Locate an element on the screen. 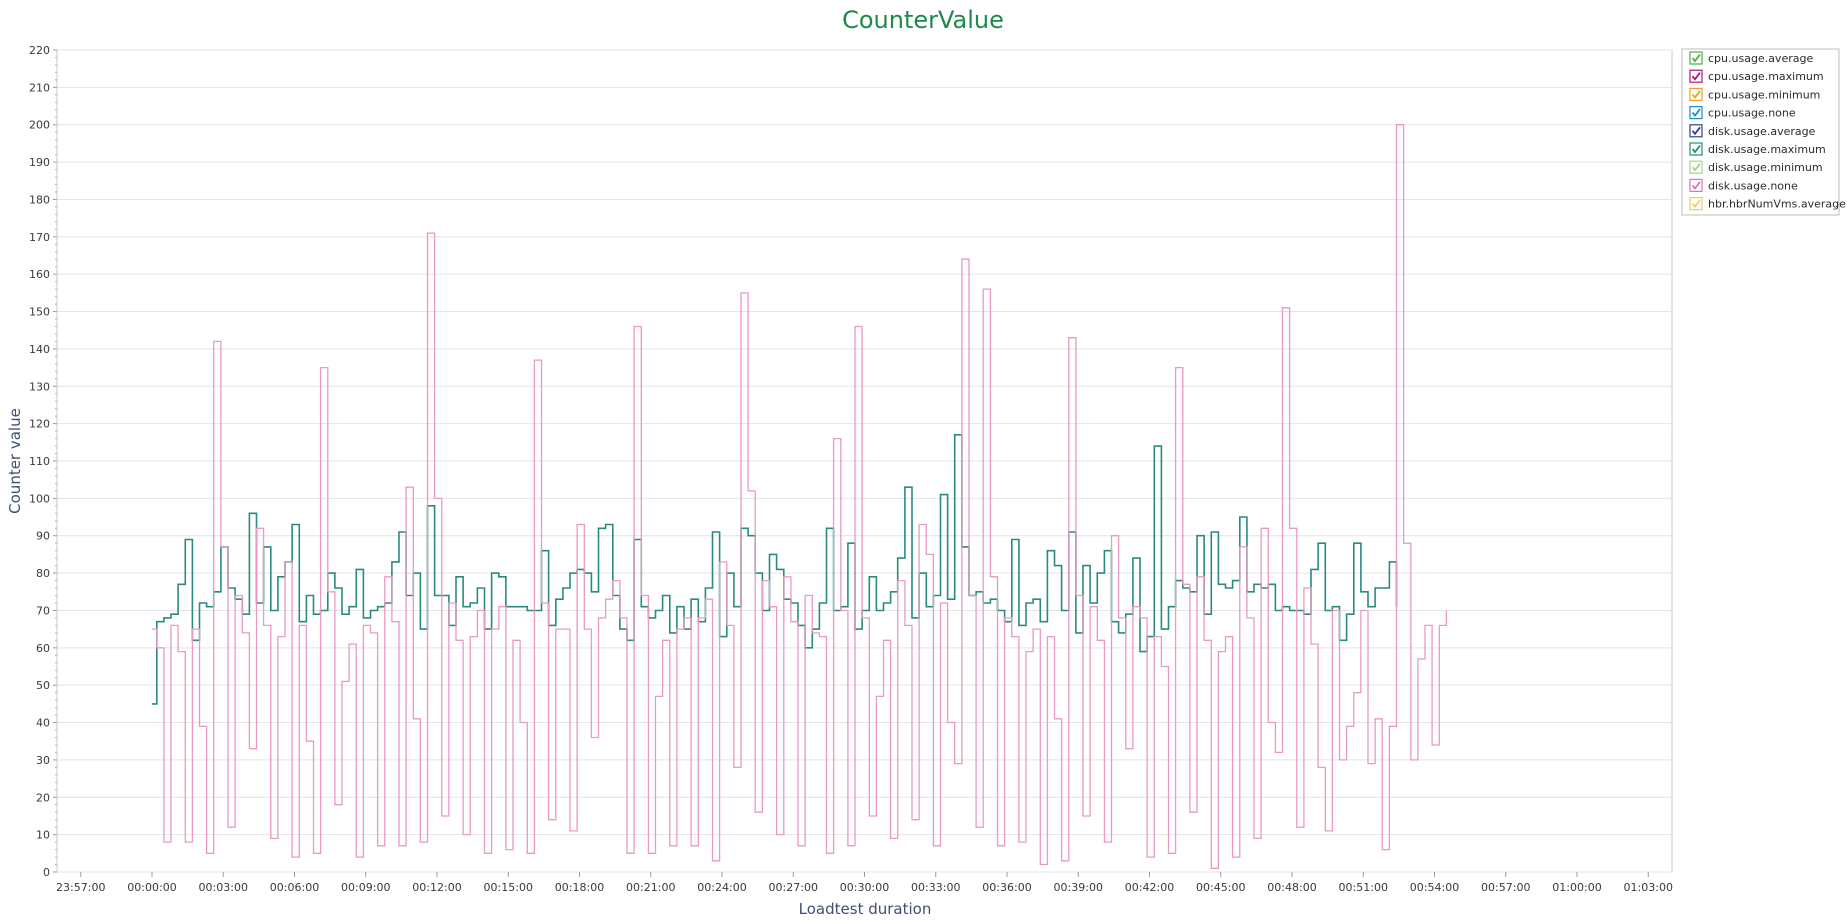 Image resolution: width=1847 pixels, height=923 pixels. x-tick-label: 00:06:00 is located at coordinates (294, 887).